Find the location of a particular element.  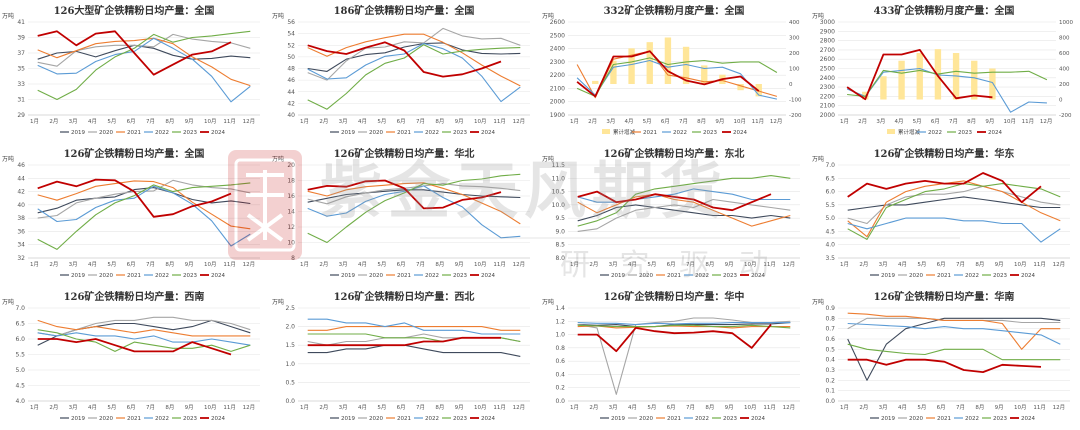

y-tick-label: 0.7 is located at coordinates (830, 329).